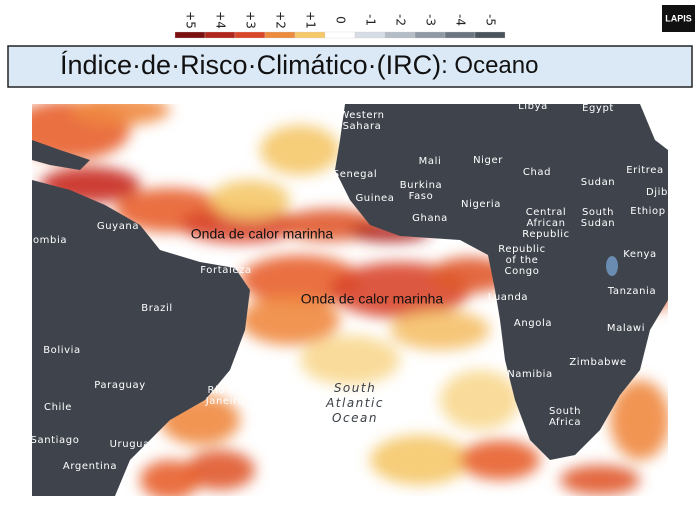 The width and height of the screenshot is (700, 511). I want to click on label-line: of the, so click(522, 260).